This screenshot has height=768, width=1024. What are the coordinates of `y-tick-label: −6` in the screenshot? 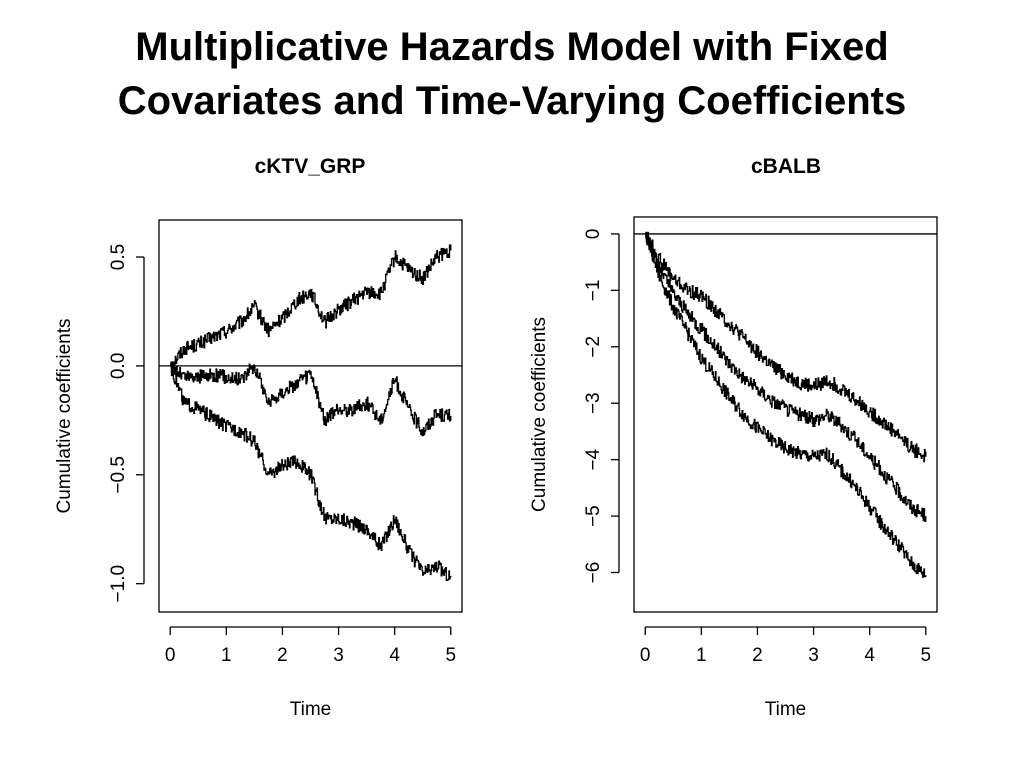 It's located at (593, 573).